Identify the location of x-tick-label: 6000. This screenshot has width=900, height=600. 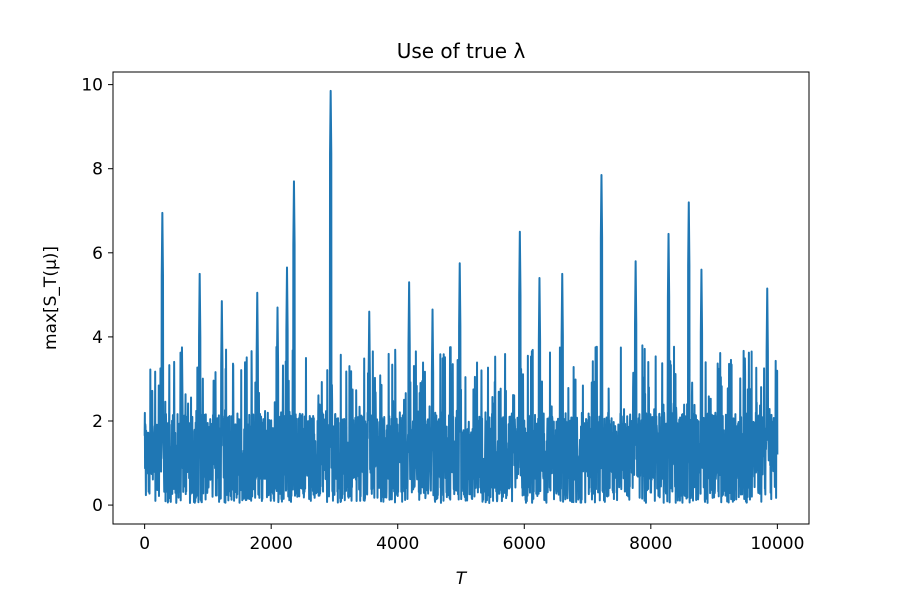
(524, 544).